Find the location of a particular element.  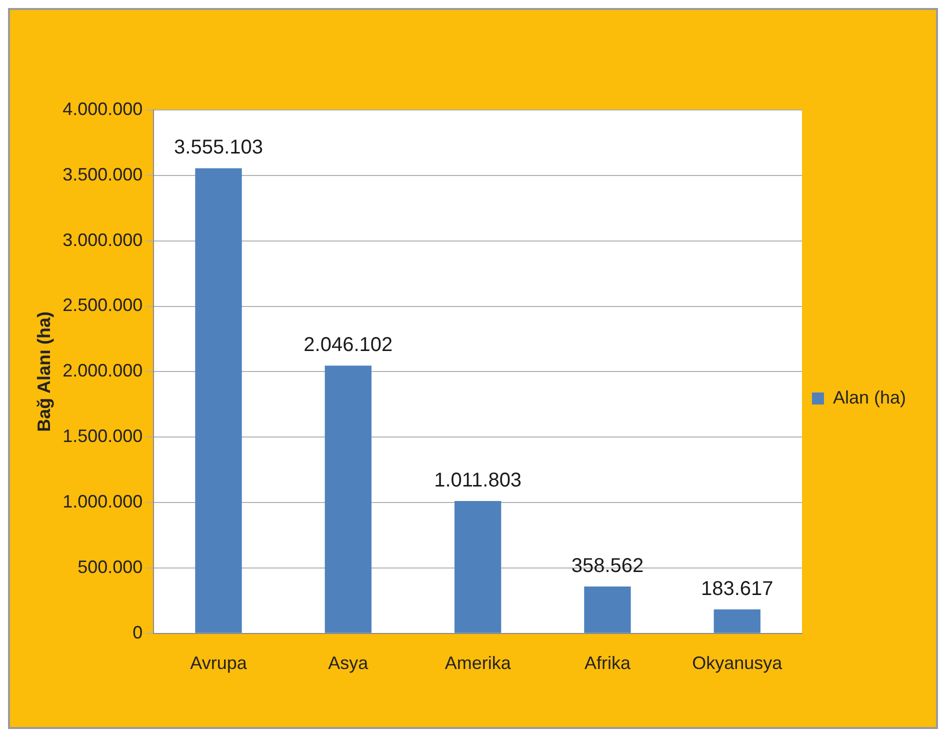

y-tick-label: 1.000.000 is located at coordinates (102, 502).